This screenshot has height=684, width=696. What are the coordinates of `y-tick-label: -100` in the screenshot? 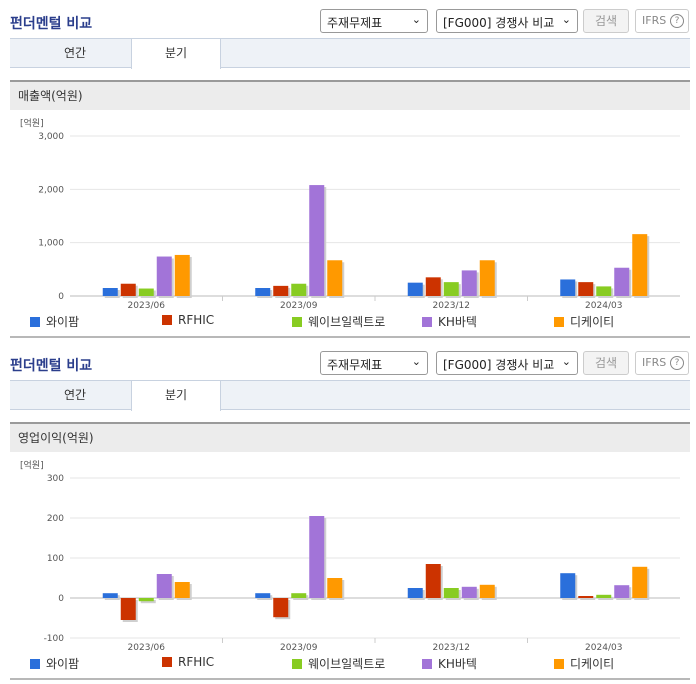 It's located at (54, 639).